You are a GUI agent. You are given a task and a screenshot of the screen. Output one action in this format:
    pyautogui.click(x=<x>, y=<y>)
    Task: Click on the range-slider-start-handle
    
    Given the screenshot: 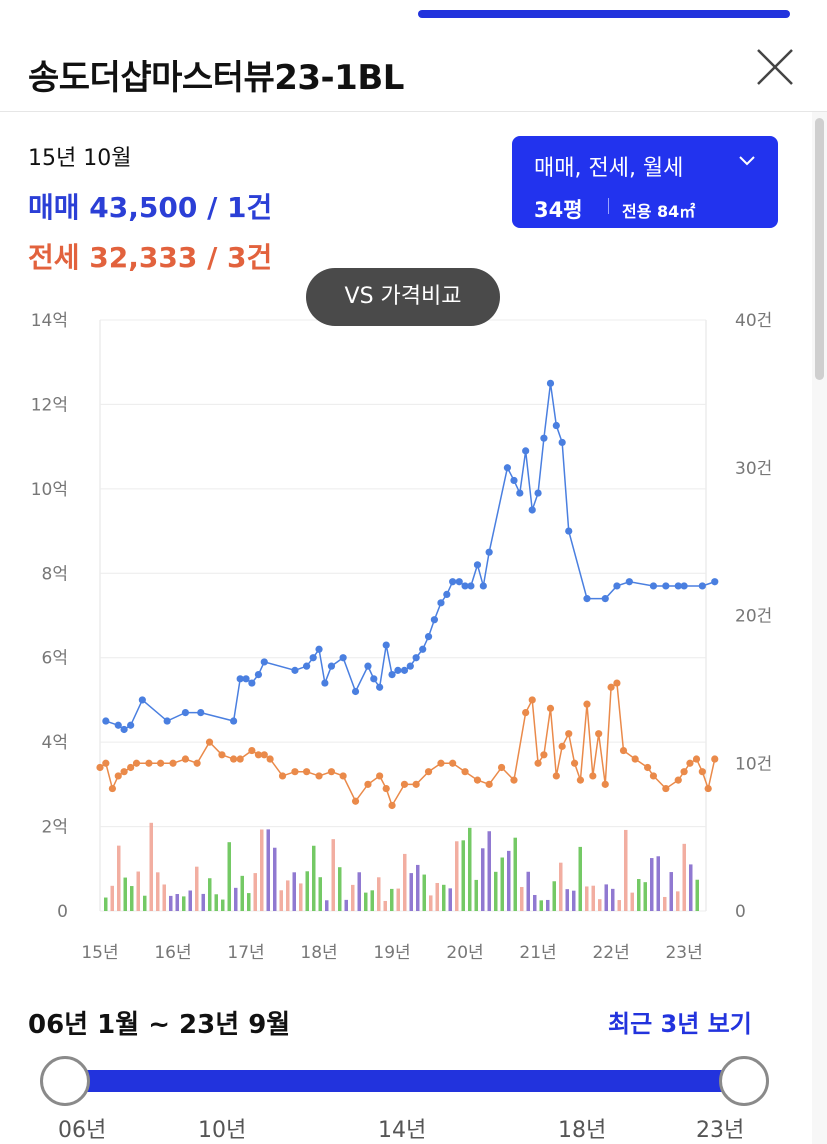 What is the action you would take?
    pyautogui.click(x=65, y=1081)
    